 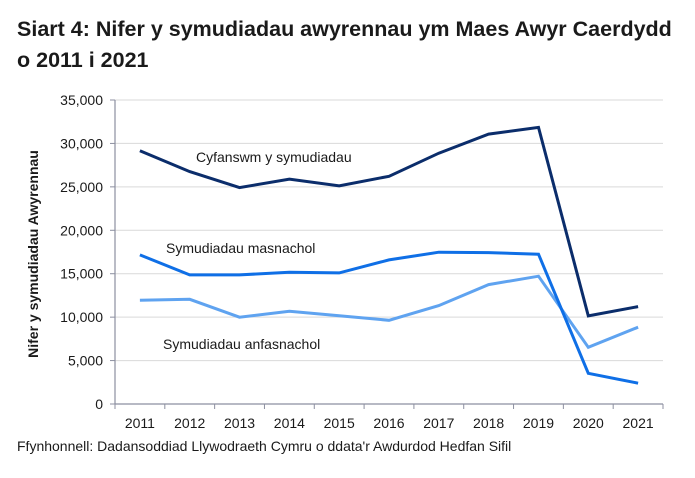 I want to click on y-tick-label: 10,000, so click(x=81, y=317).